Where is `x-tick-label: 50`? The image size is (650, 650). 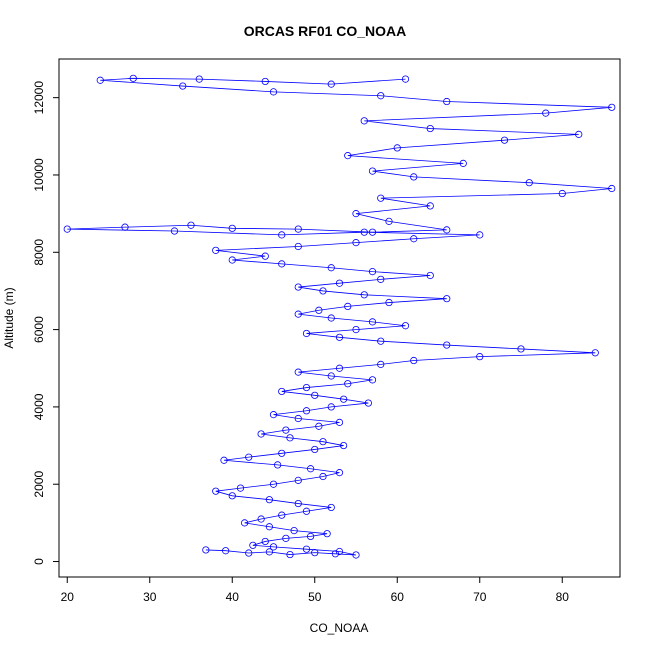 x-tick-label: 50 is located at coordinates (315, 597).